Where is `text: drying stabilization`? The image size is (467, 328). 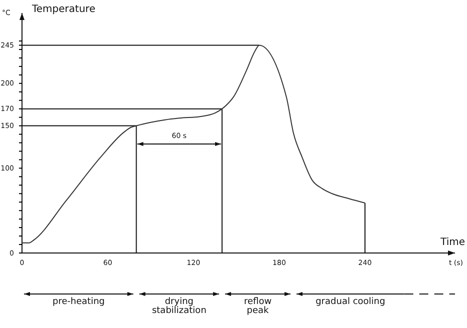
text: drying stabilization is located at coordinates (179, 306).